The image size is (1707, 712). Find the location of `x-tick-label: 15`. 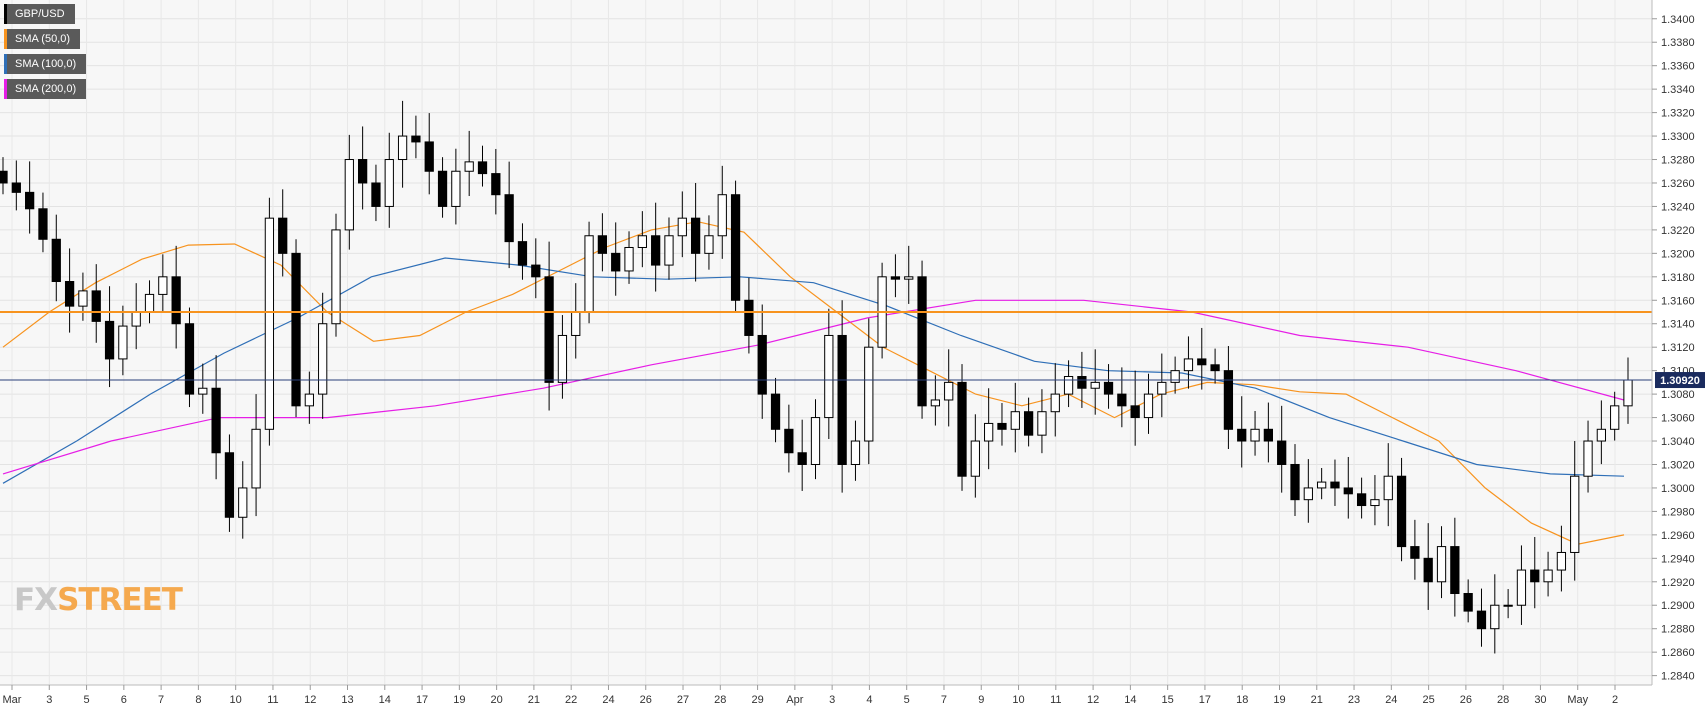

x-tick-label: 15 is located at coordinates (1168, 700).